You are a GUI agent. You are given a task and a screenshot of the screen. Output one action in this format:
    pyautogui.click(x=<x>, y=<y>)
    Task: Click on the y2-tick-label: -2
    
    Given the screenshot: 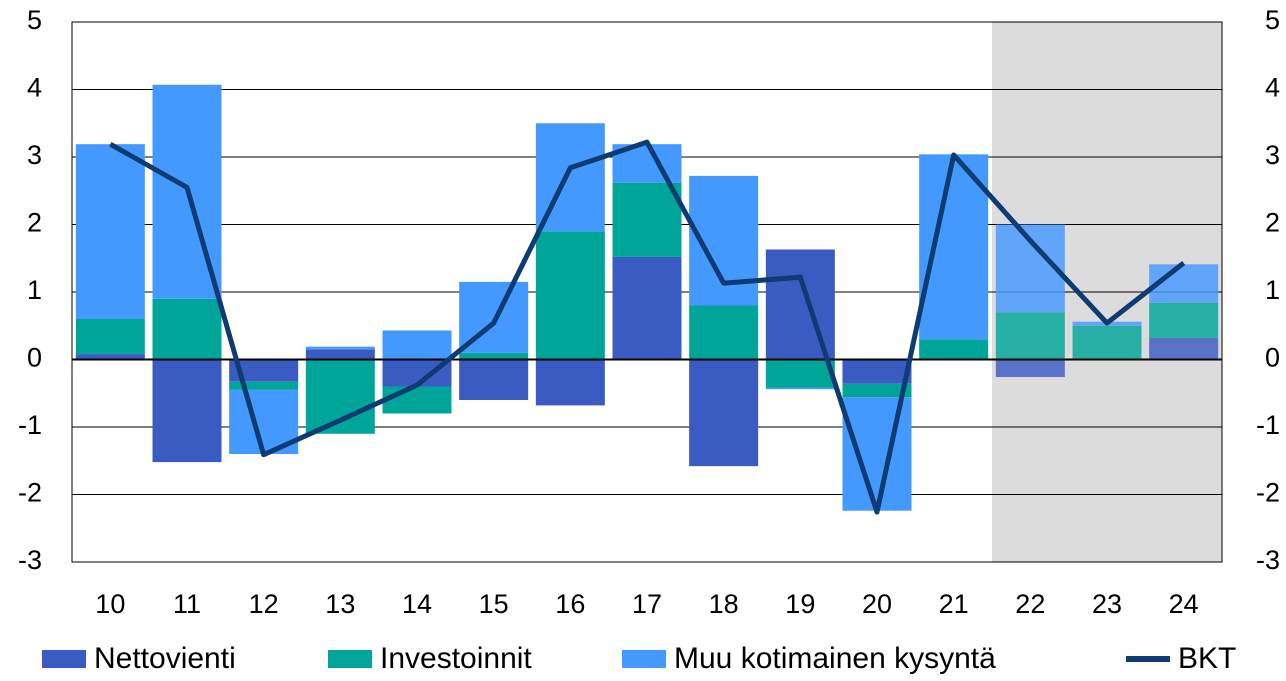 What is the action you would take?
    pyautogui.click(x=1268, y=493)
    